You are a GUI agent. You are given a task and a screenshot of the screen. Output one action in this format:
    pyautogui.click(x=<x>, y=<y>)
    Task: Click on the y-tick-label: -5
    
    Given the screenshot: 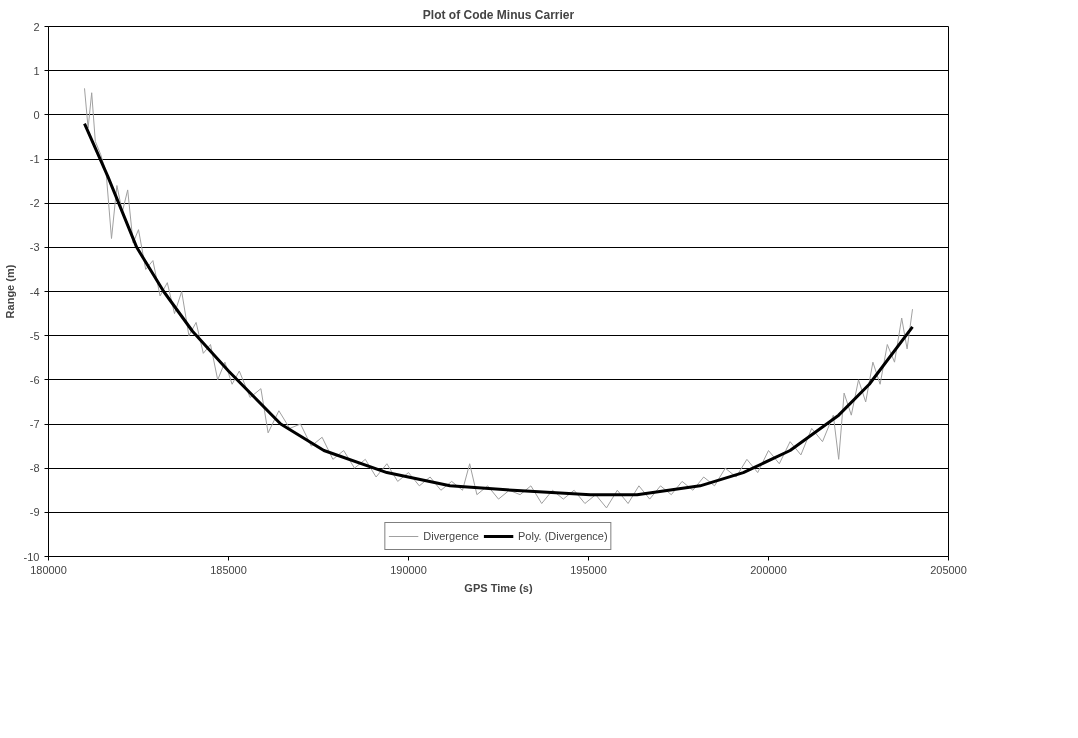 What is the action you would take?
    pyautogui.click(x=34, y=335)
    